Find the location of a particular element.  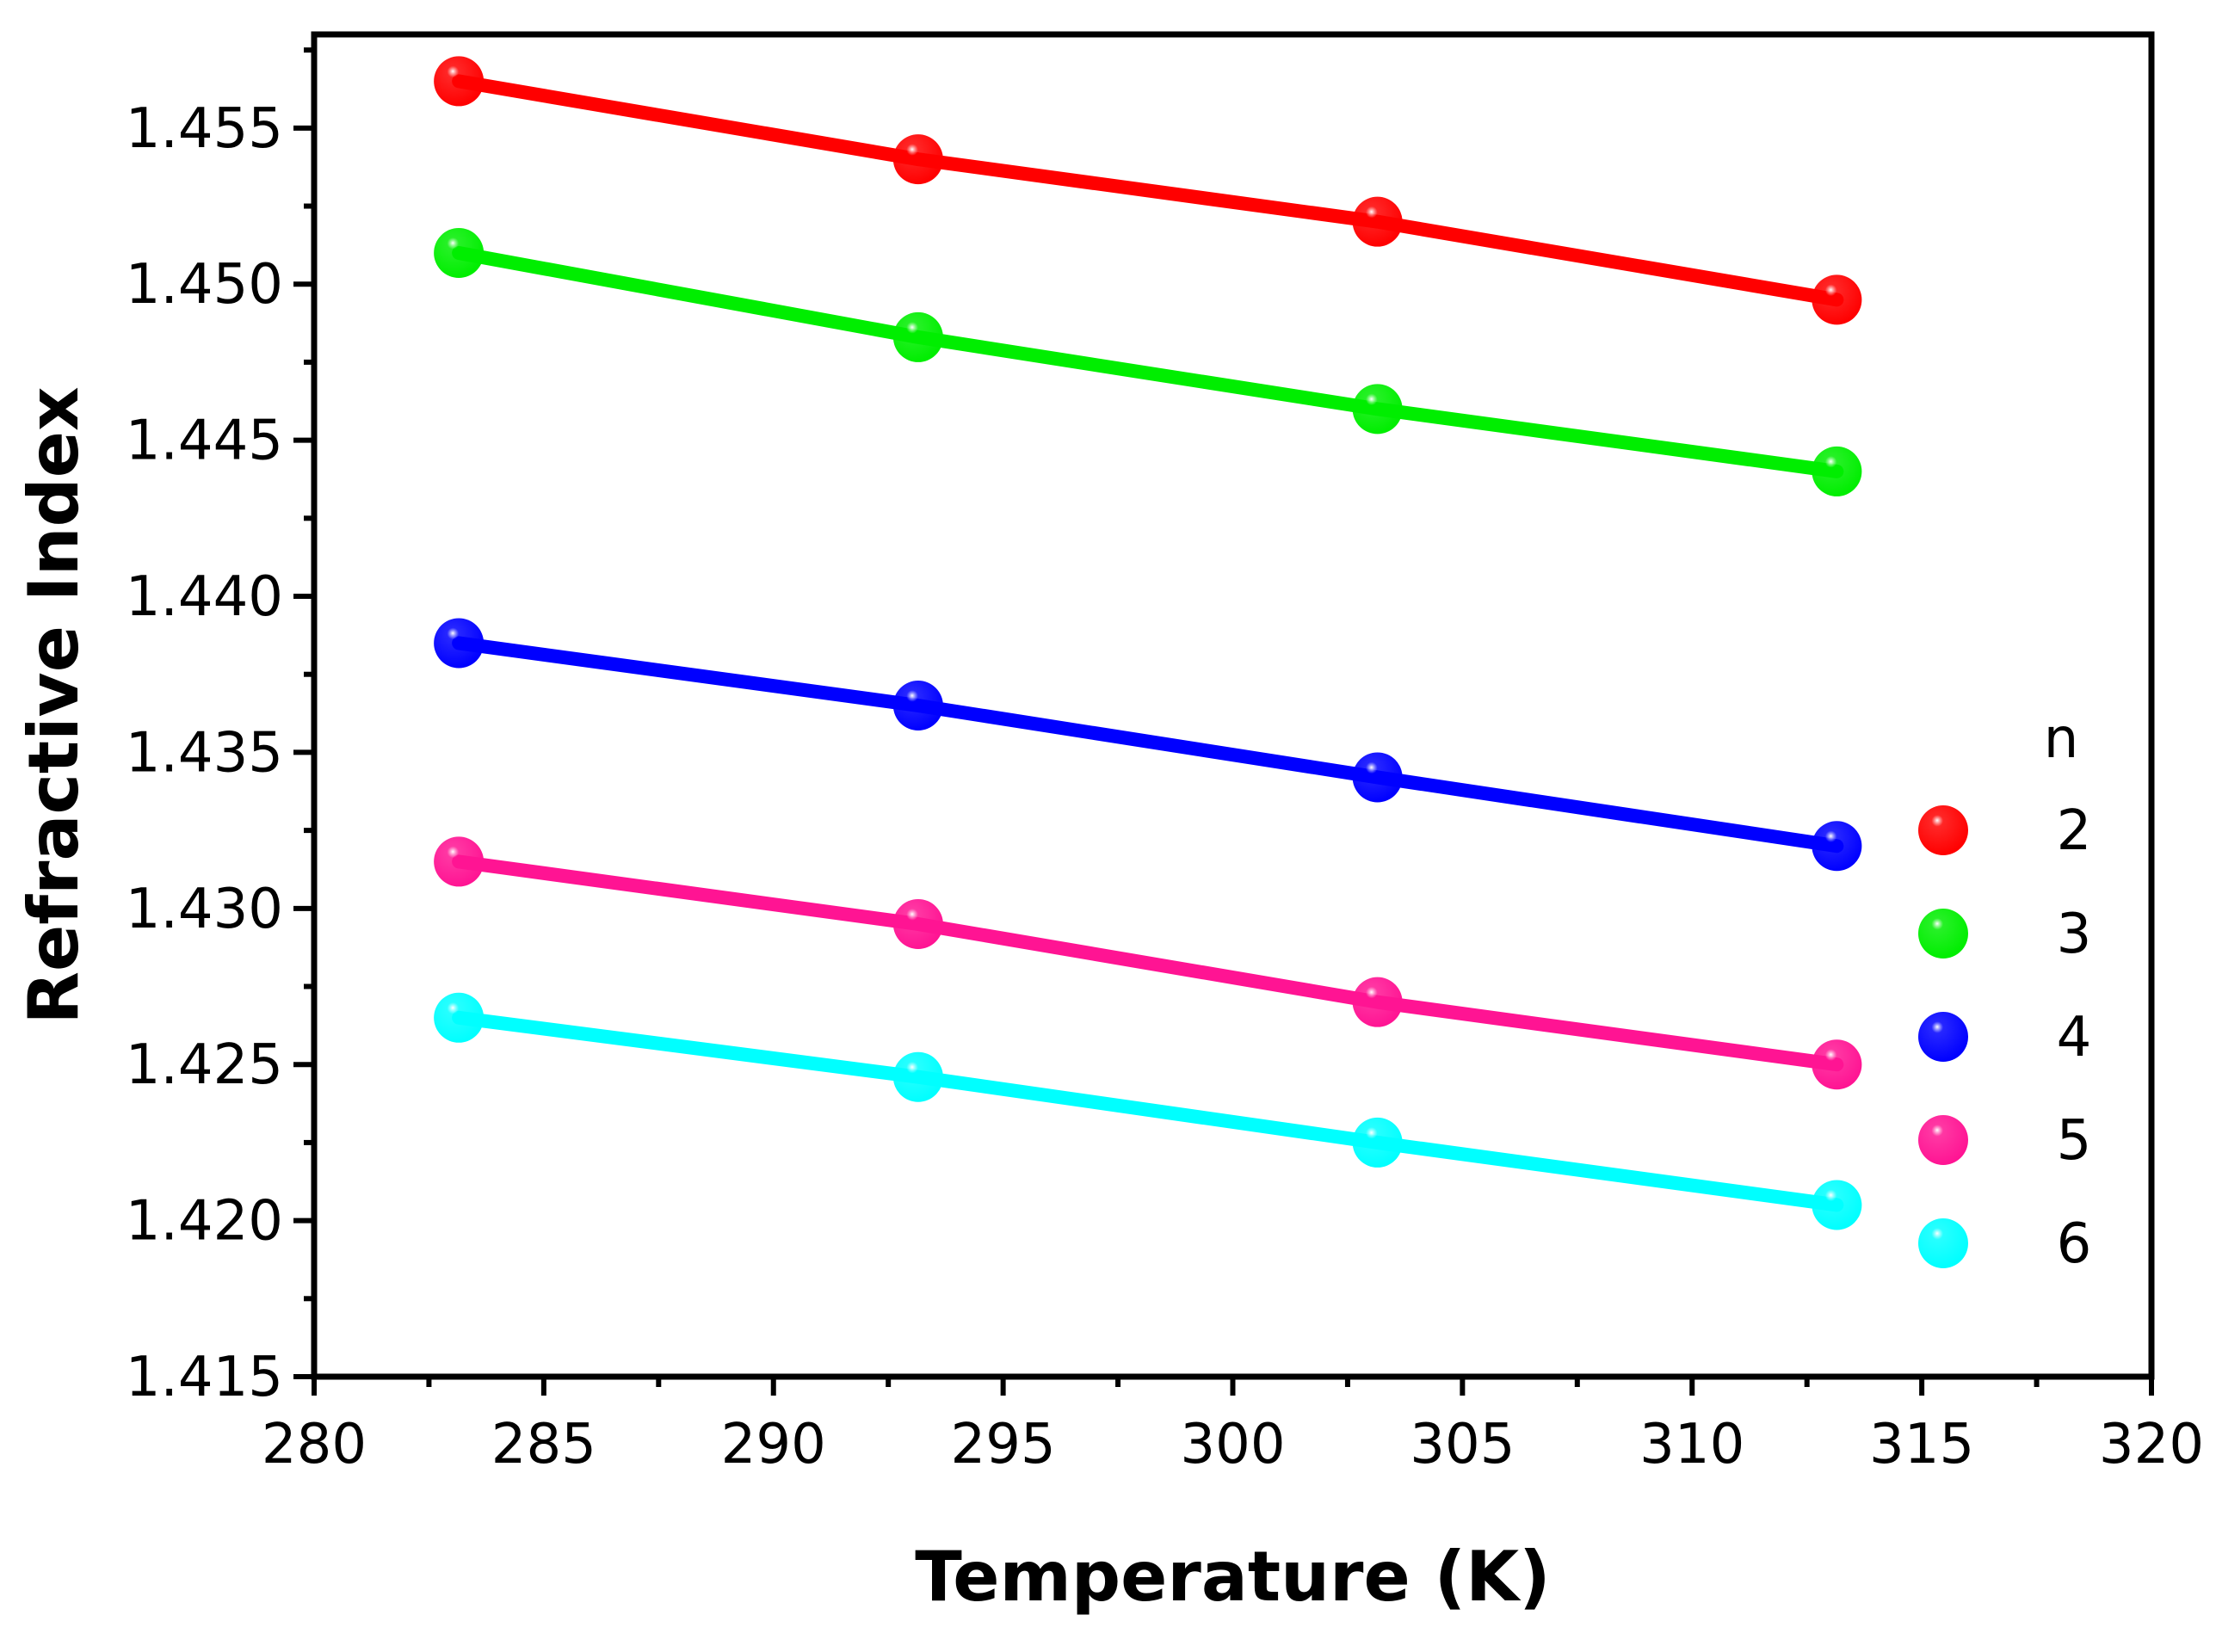

y-tick-label: 1.455 is located at coordinates (205, 129).